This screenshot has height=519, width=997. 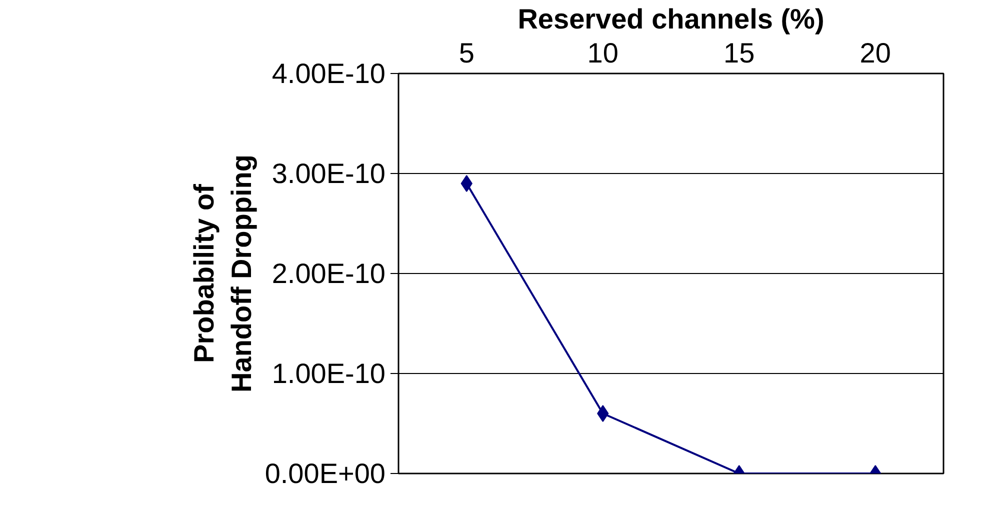 I want to click on y-tick-label: 2.00E-10, so click(x=329, y=273).